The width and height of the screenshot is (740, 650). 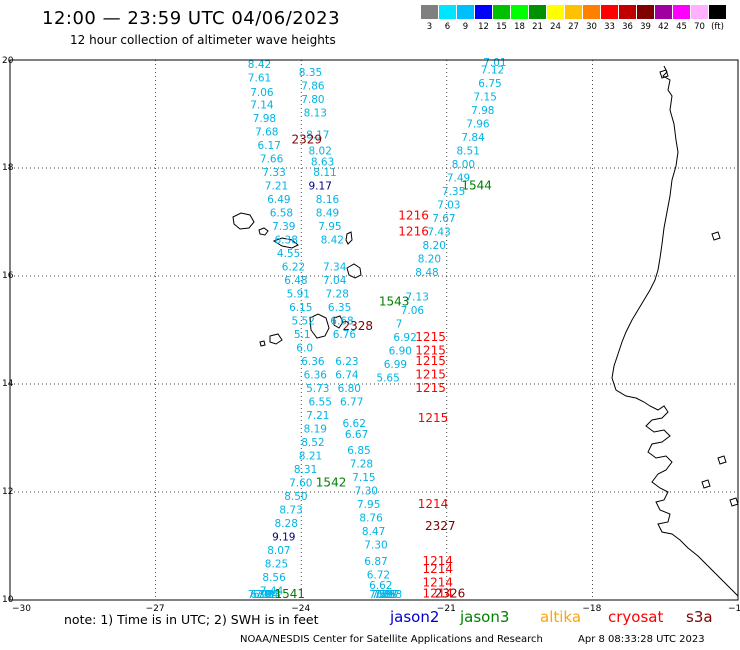 I want to click on wave-height-label: 6.77, so click(x=351, y=403).